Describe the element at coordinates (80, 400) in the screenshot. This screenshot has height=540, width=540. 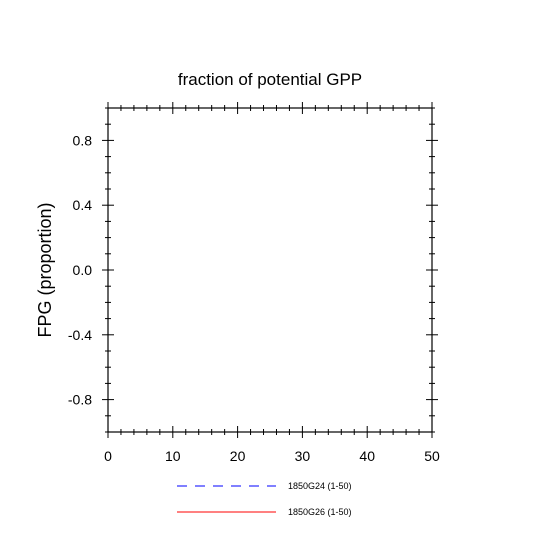
I see `y-tick-label: -0.8` at that location.